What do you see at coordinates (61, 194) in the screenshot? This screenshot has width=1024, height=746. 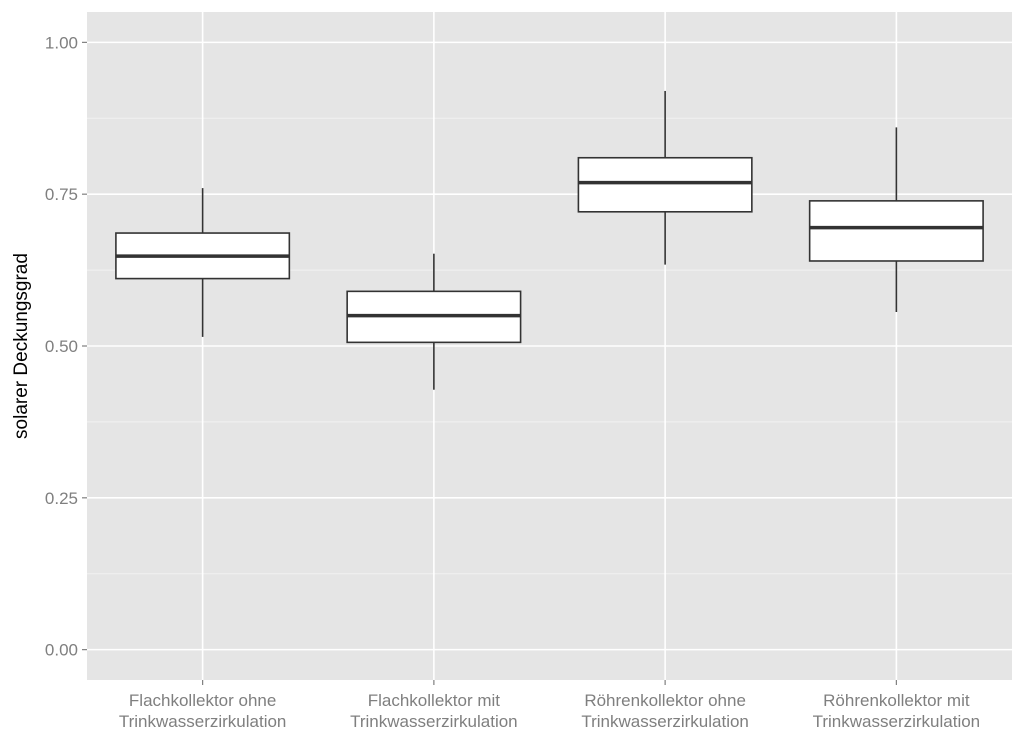 I see `y-tick-label: 0.75` at bounding box center [61, 194].